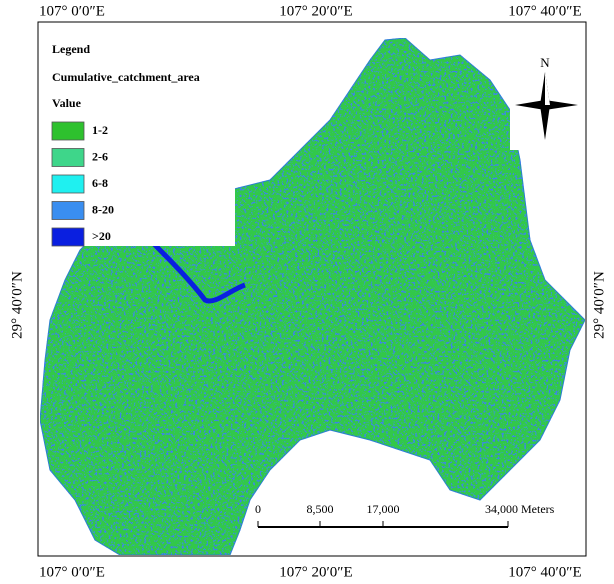 The width and height of the screenshot is (614, 584). What do you see at coordinates (194, 268) in the screenshot?
I see `river` at bounding box center [194, 268].